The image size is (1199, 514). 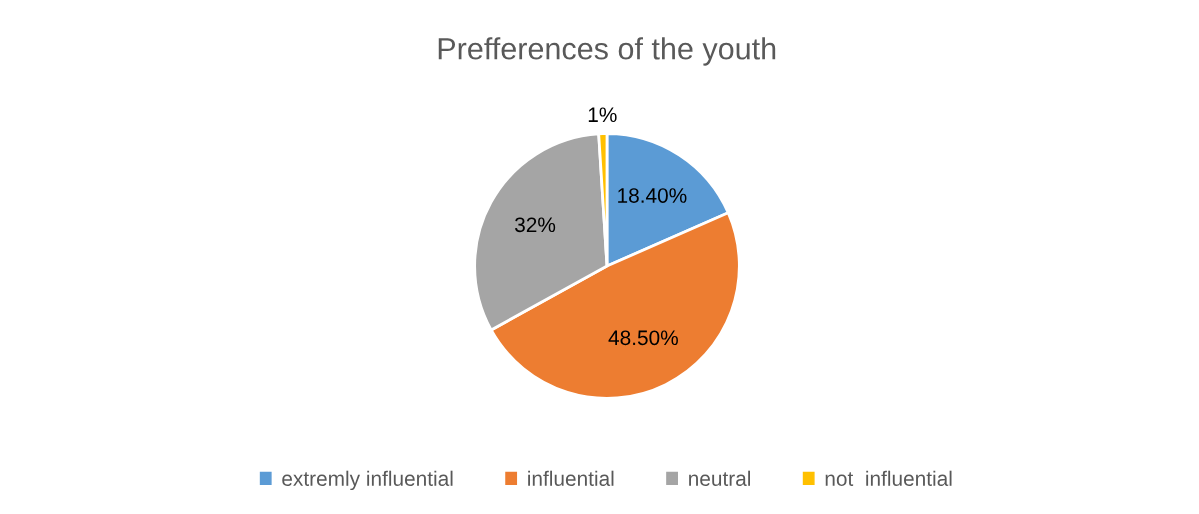 I want to click on chart-title: Prefferences of the youth, so click(x=607, y=51).